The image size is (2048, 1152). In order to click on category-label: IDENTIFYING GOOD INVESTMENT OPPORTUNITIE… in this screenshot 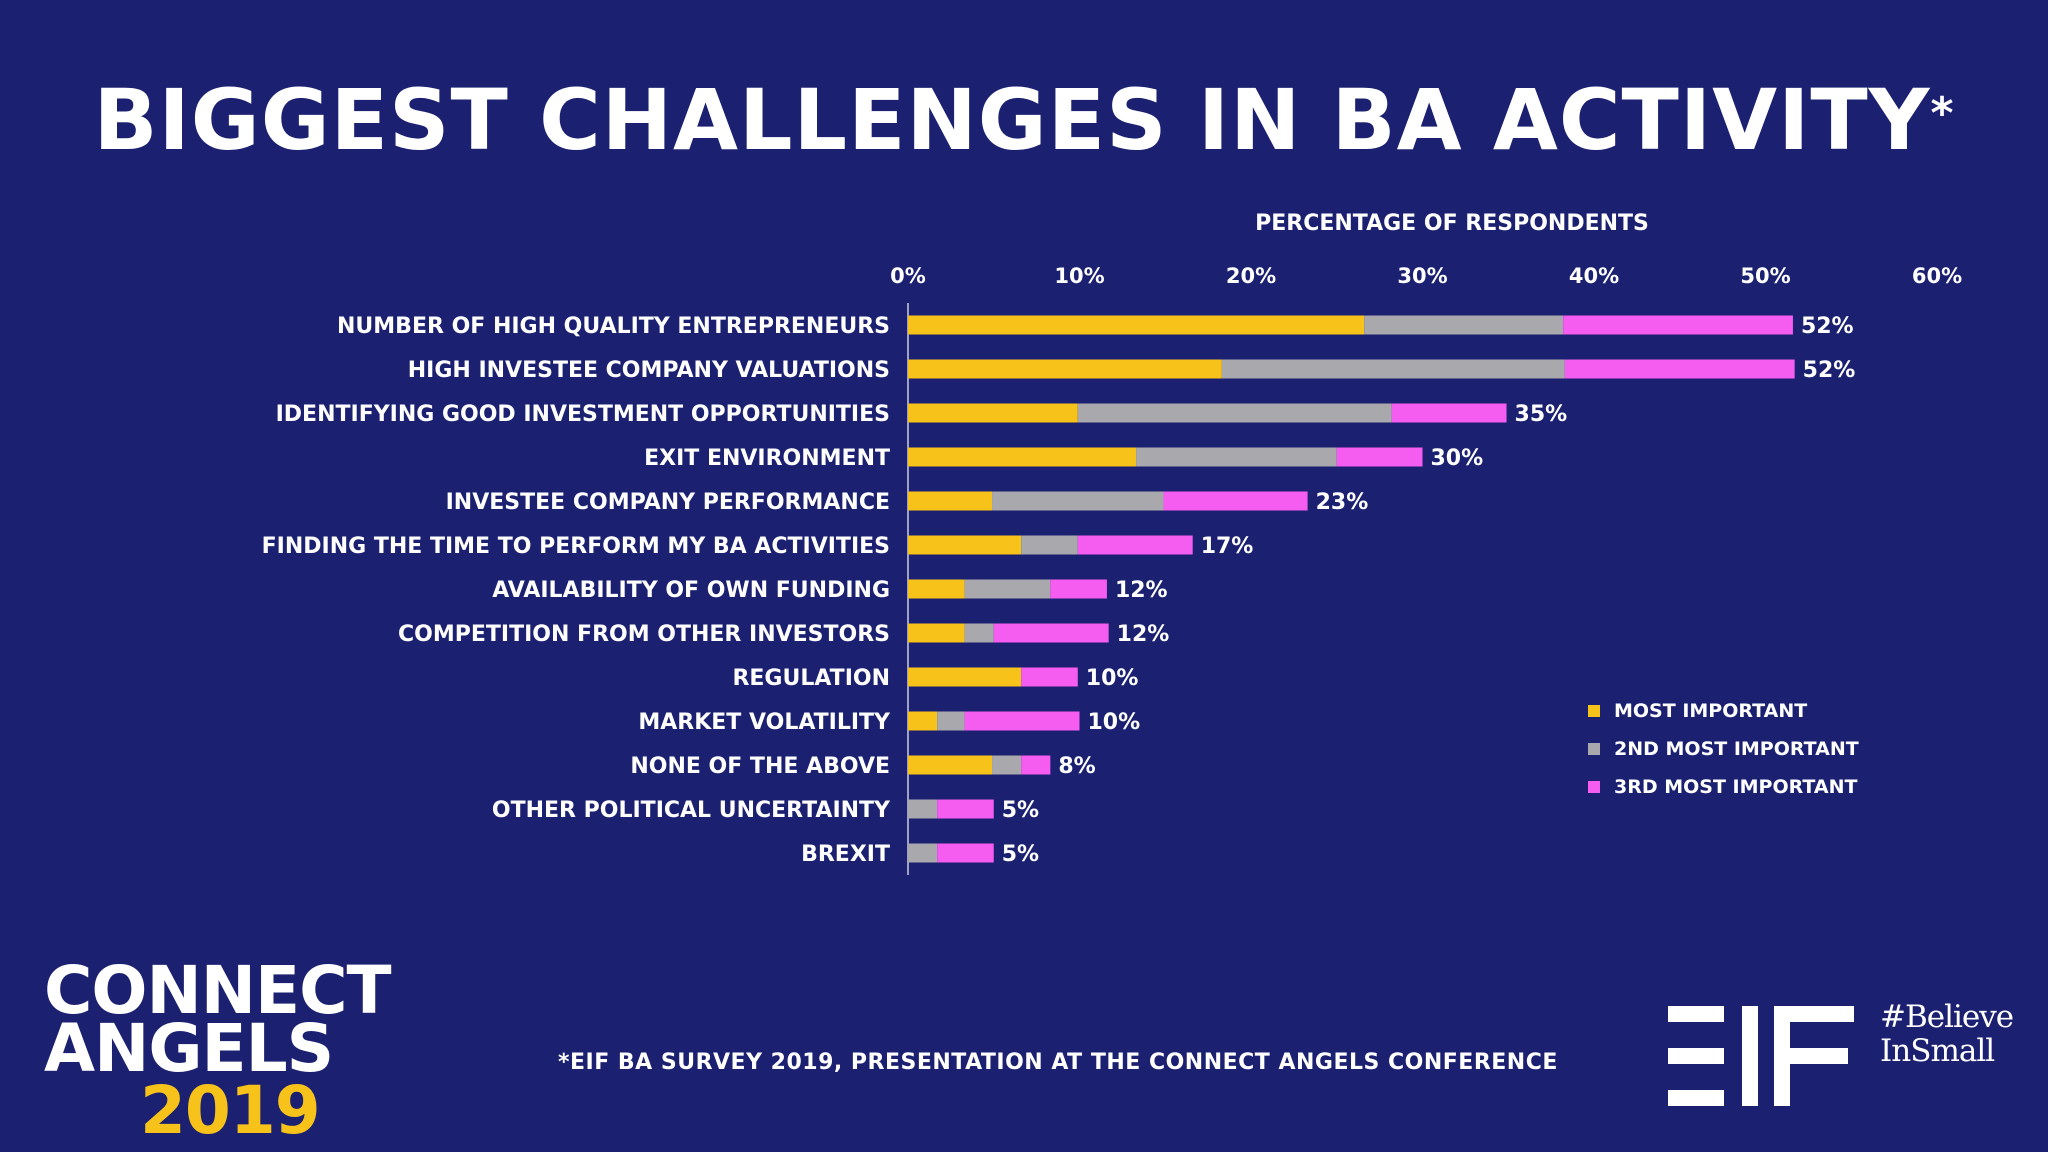, I will do `click(583, 414)`.